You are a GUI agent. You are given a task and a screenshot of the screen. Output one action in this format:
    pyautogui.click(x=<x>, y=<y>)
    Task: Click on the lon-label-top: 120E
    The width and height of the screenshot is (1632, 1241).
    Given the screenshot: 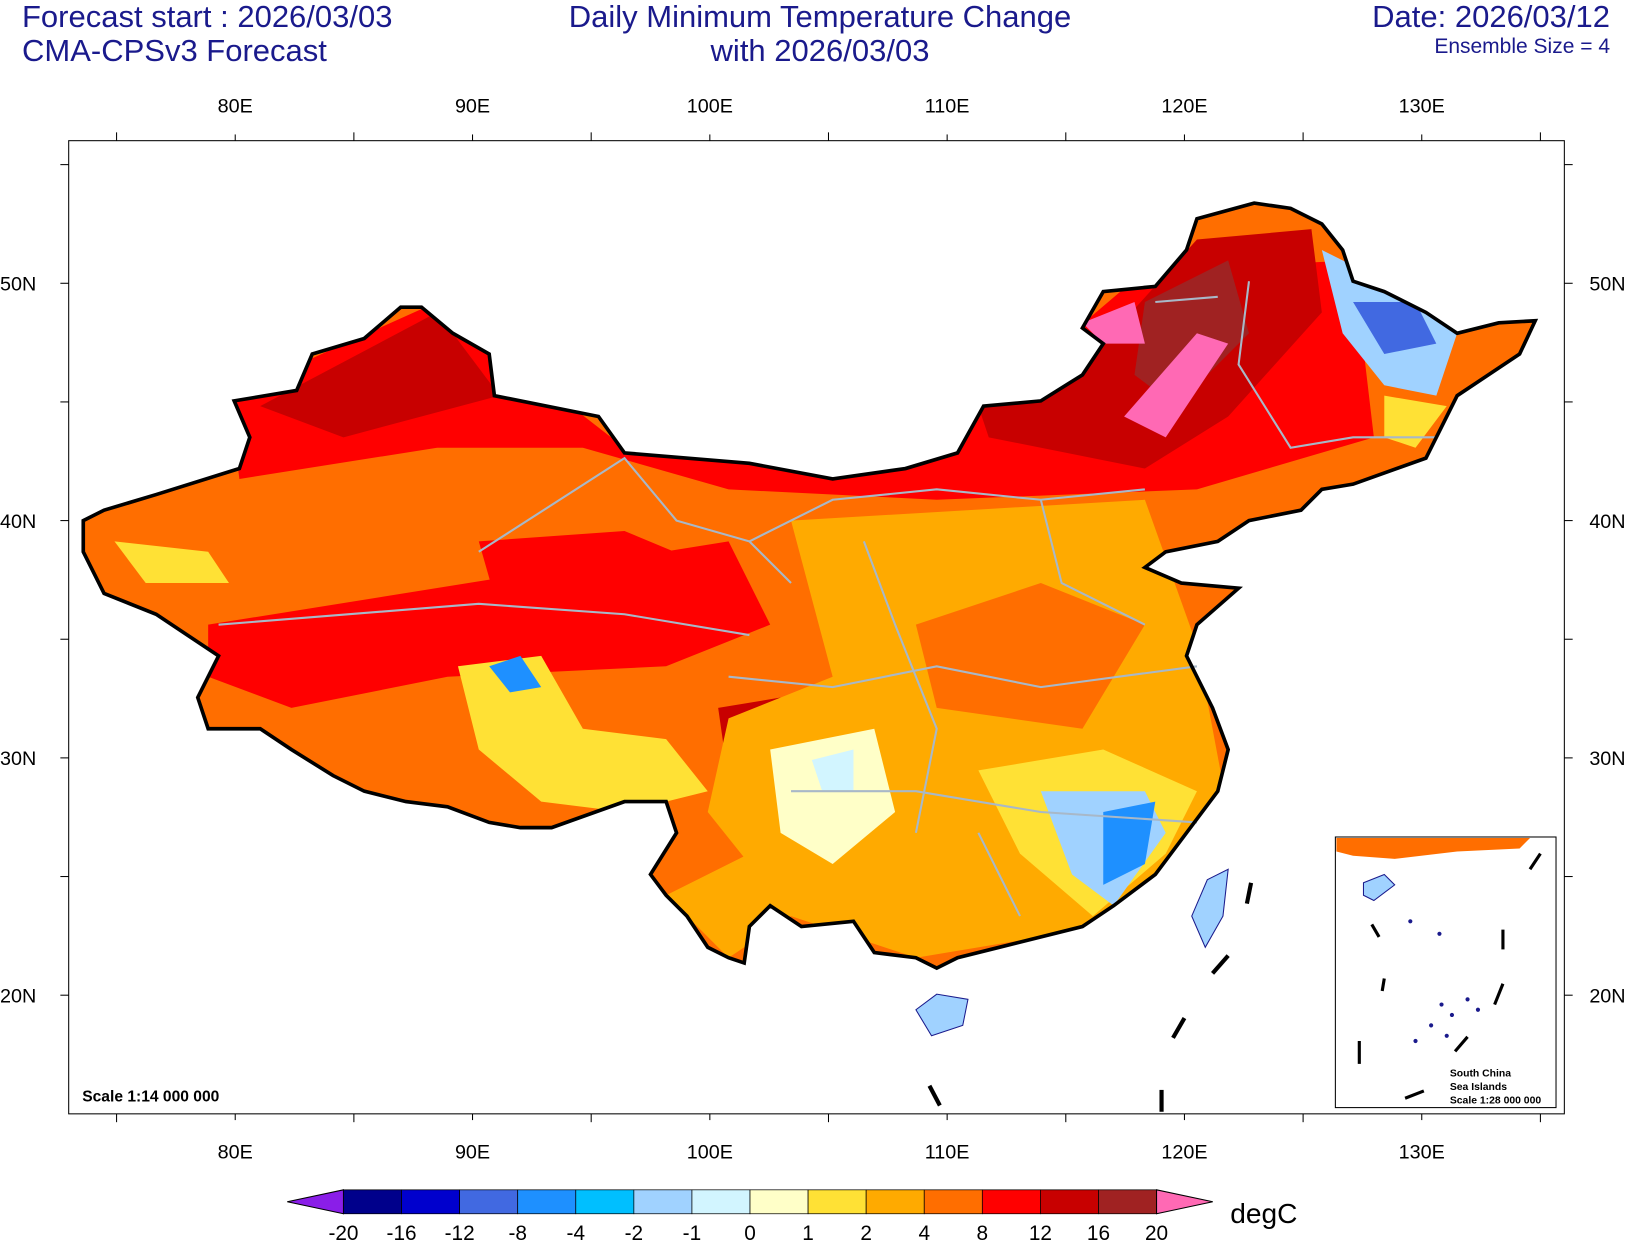 What is the action you would take?
    pyautogui.click(x=1184, y=107)
    